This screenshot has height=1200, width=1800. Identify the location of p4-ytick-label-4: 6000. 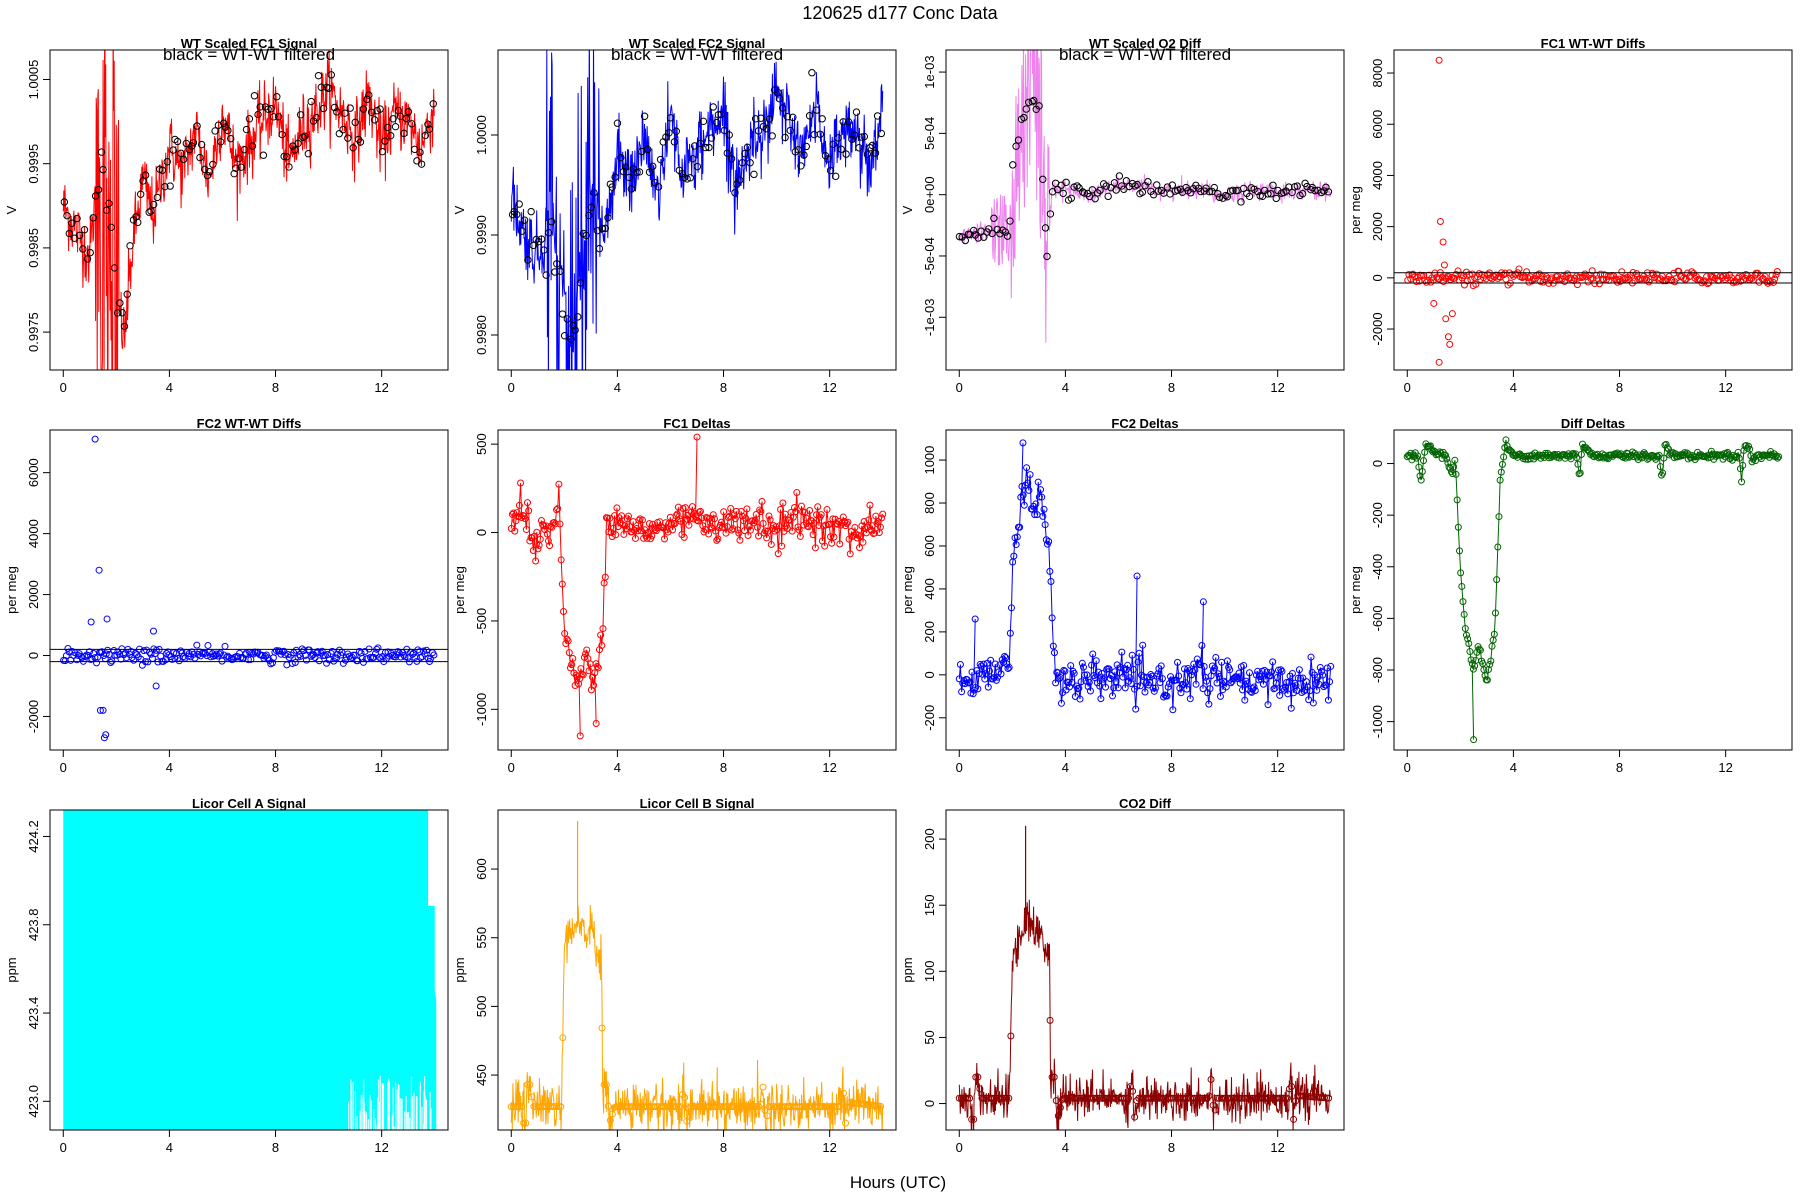
(1377, 124).